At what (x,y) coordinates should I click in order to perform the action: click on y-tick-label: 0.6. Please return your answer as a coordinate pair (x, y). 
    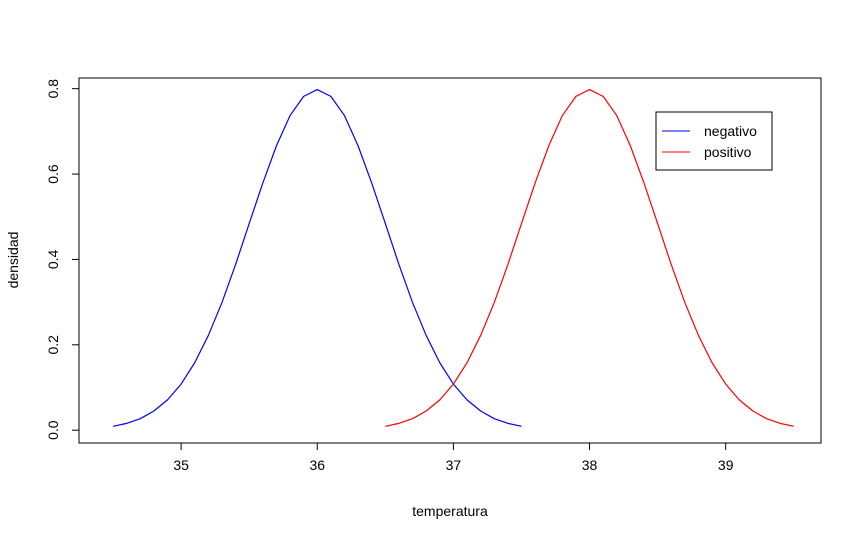
    Looking at the image, I should click on (53, 174).